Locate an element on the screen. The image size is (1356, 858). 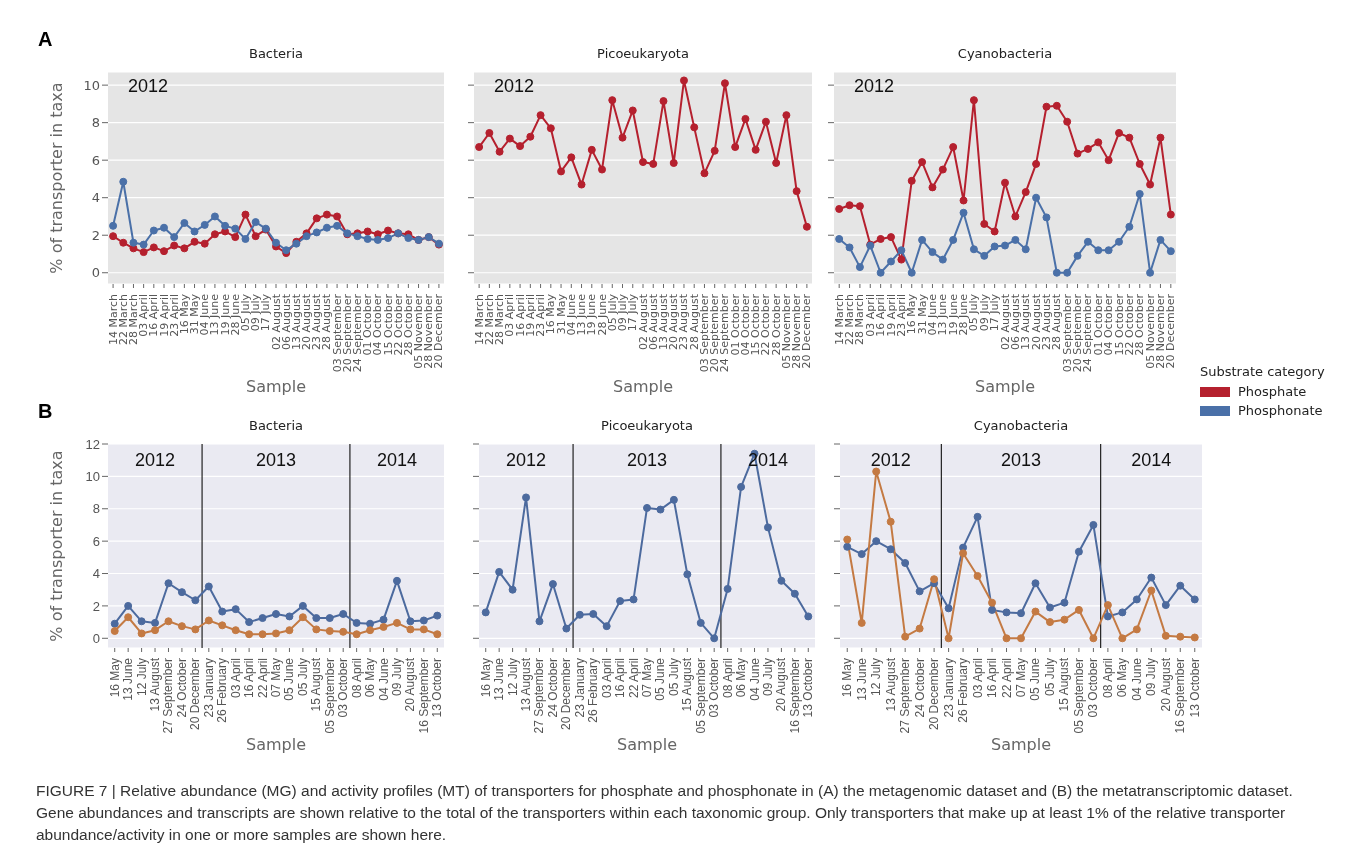
y-axis-title: % of transporter in taxa is located at coordinates (56, 178).